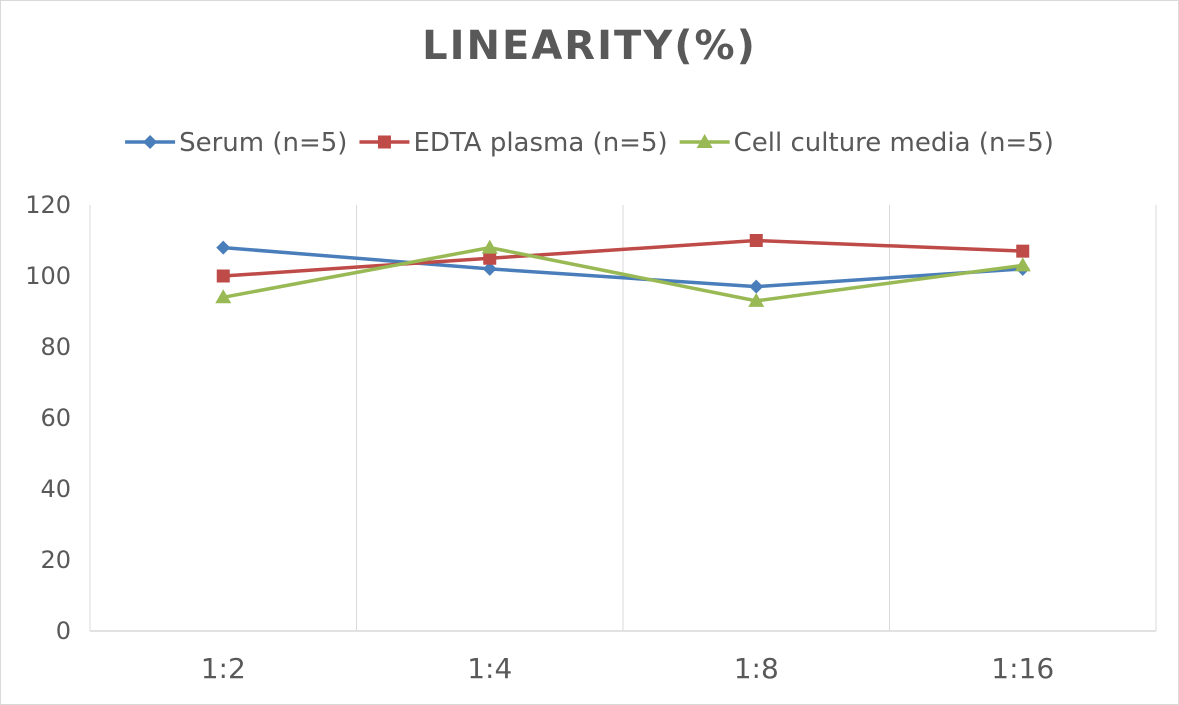 This screenshot has width=1179, height=705. I want to click on legend-label: EDTA plasma (n=5), so click(540, 143).